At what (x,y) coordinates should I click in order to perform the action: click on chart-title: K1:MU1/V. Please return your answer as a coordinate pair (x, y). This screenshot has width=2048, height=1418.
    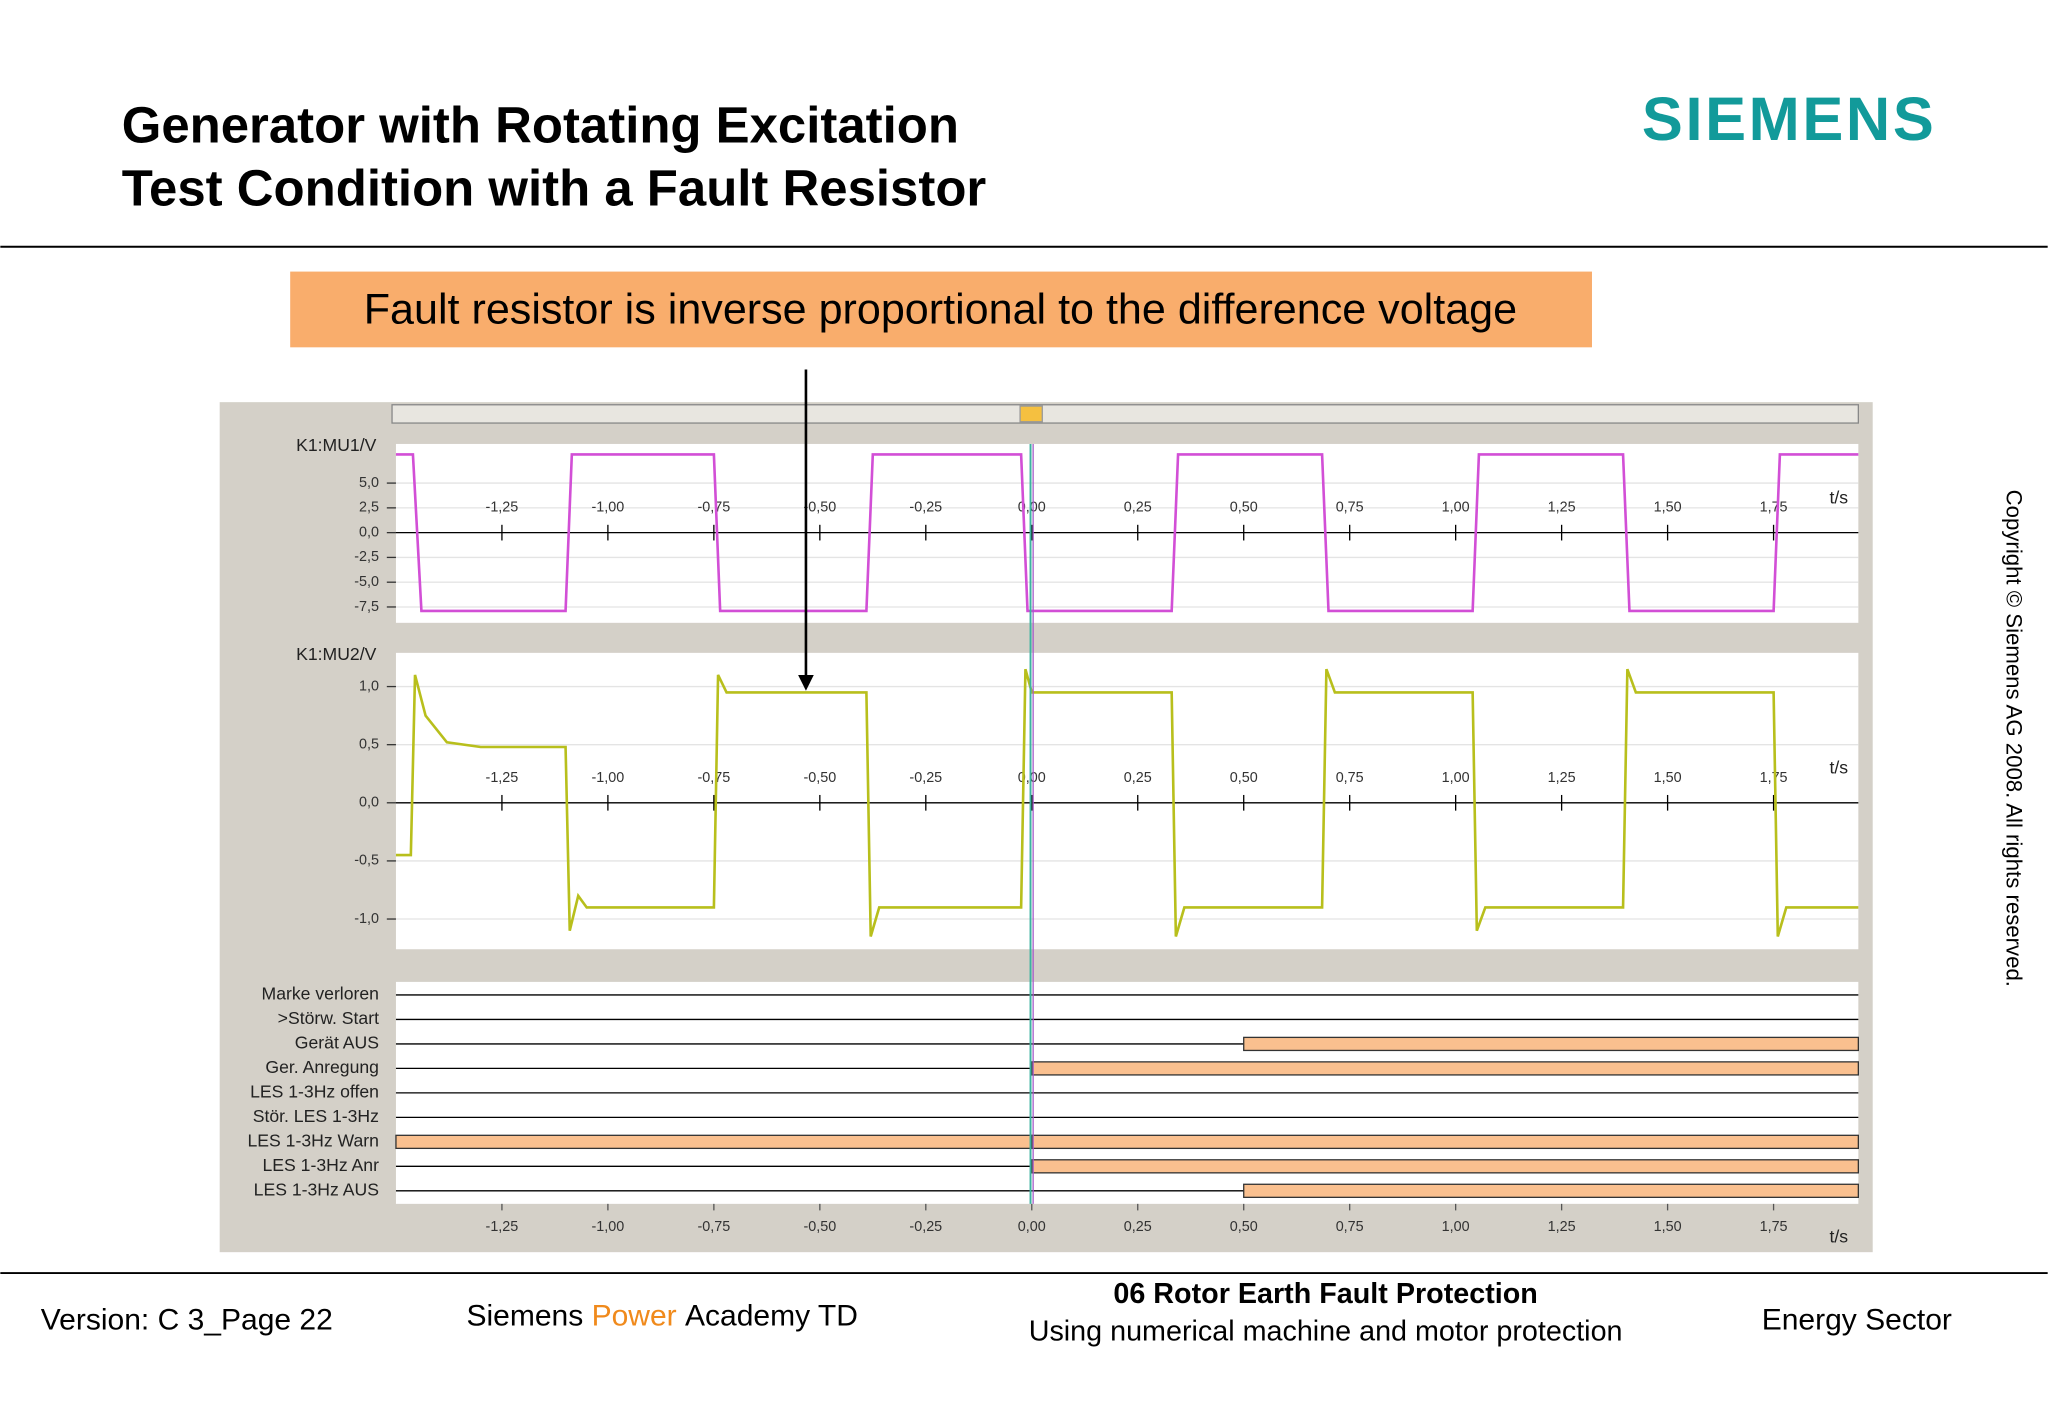
    Looking at the image, I should click on (336, 445).